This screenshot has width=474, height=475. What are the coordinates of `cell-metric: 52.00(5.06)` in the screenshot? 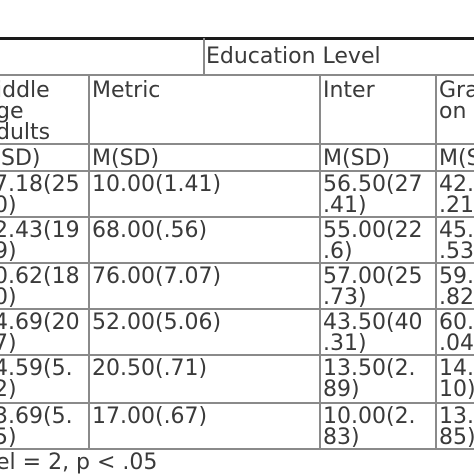 It's located at (157, 322).